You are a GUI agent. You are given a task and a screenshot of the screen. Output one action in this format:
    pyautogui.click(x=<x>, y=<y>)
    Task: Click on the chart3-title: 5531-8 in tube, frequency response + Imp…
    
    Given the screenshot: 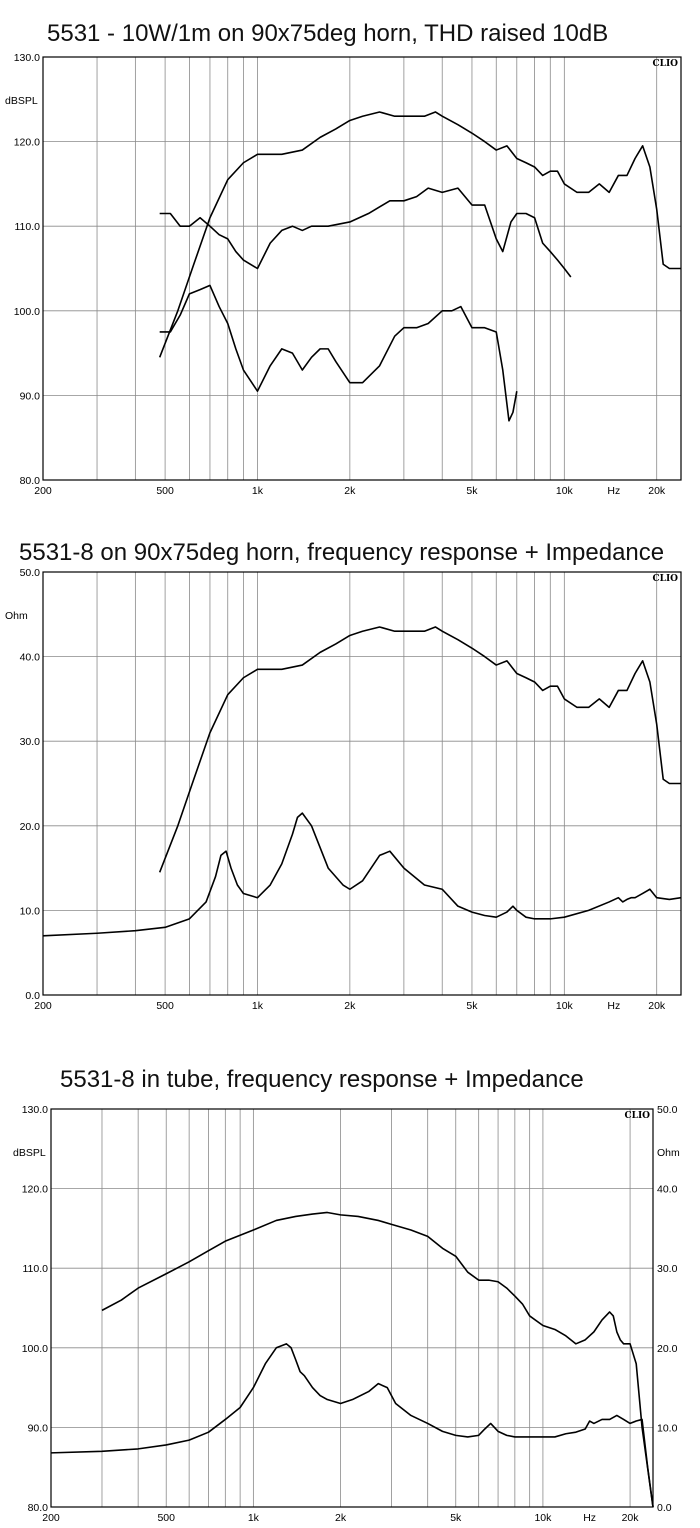 What is the action you would take?
    pyautogui.click(x=322, y=1079)
    